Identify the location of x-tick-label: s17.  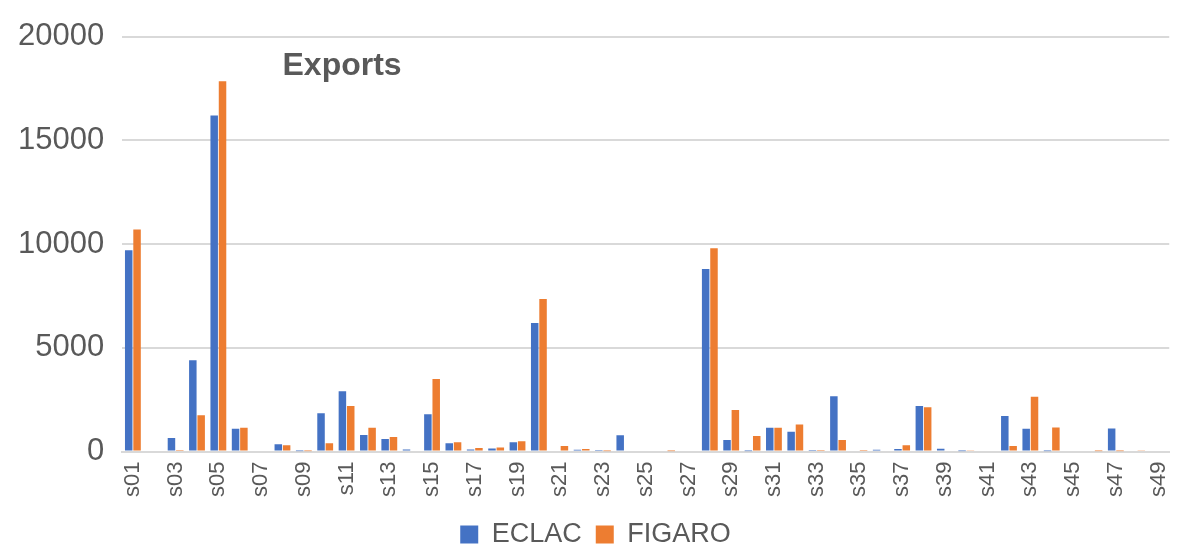
(473, 479).